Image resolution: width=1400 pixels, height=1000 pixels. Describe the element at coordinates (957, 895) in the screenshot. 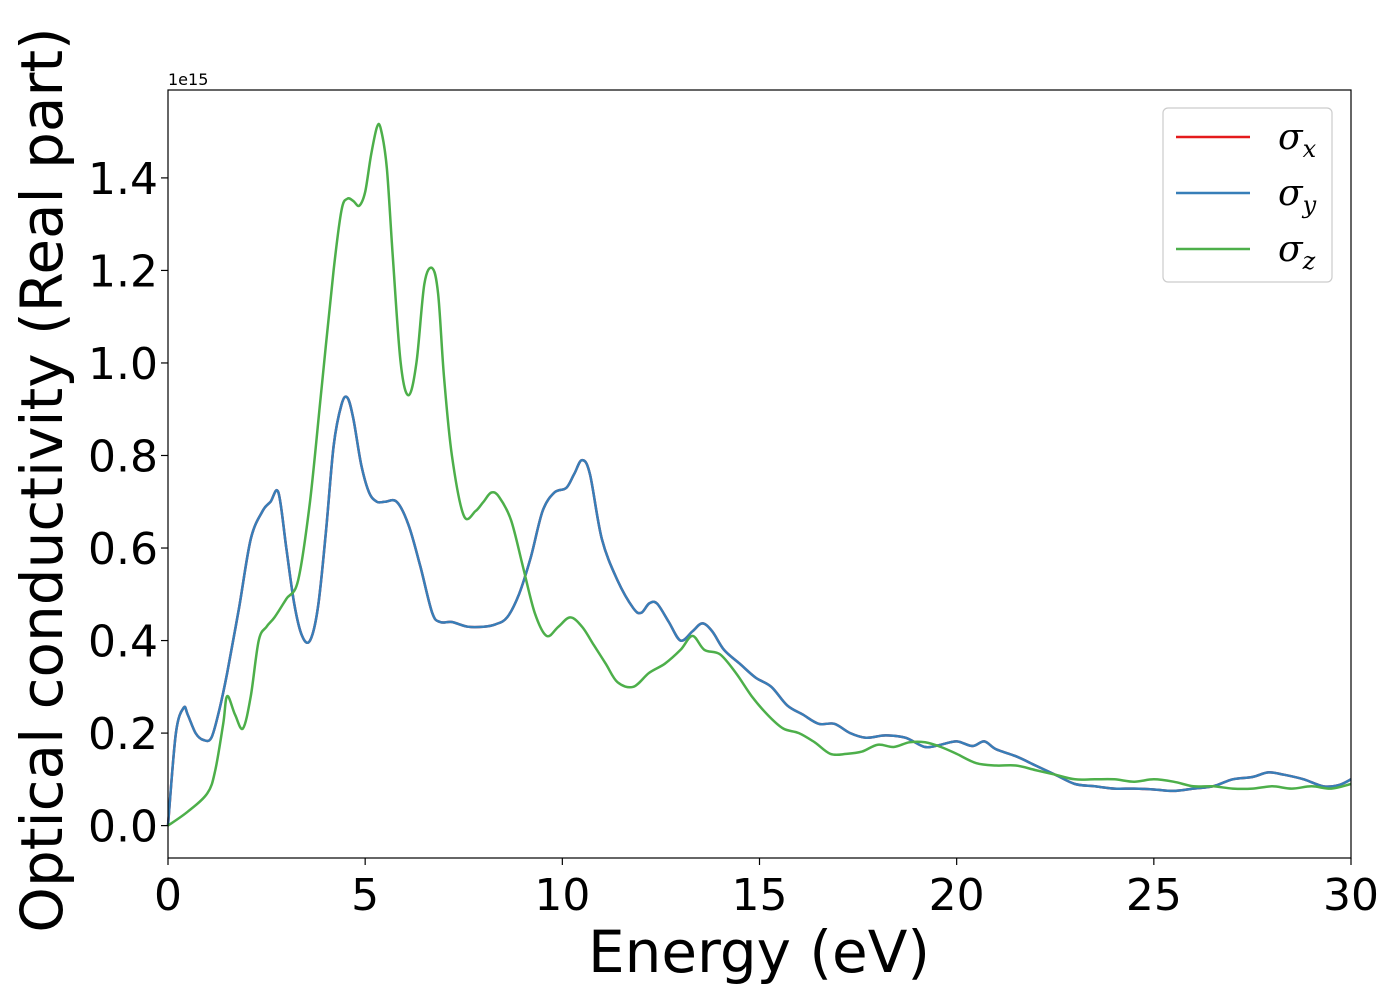

I see `x-tick-label: 20` at that location.